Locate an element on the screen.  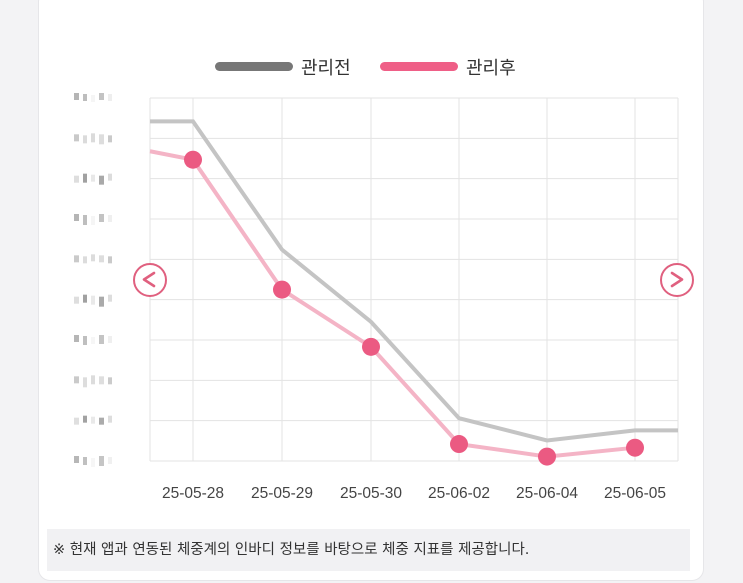
x-tick-label: 25-06-05 is located at coordinates (635, 493).